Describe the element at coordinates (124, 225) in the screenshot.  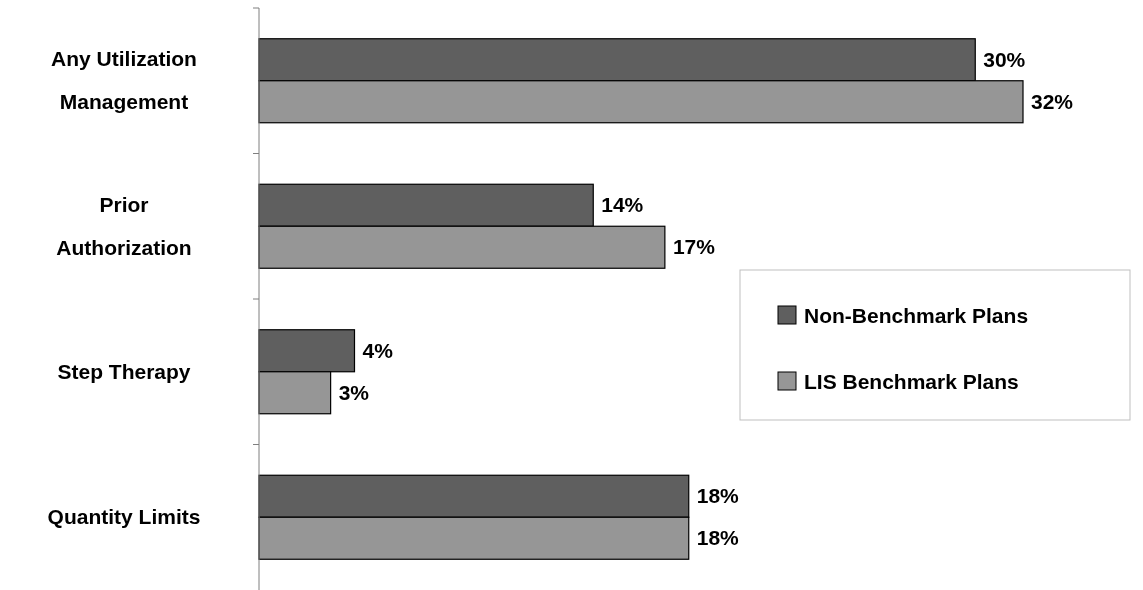
I see `y-tick-label: Prior Authorization` at that location.